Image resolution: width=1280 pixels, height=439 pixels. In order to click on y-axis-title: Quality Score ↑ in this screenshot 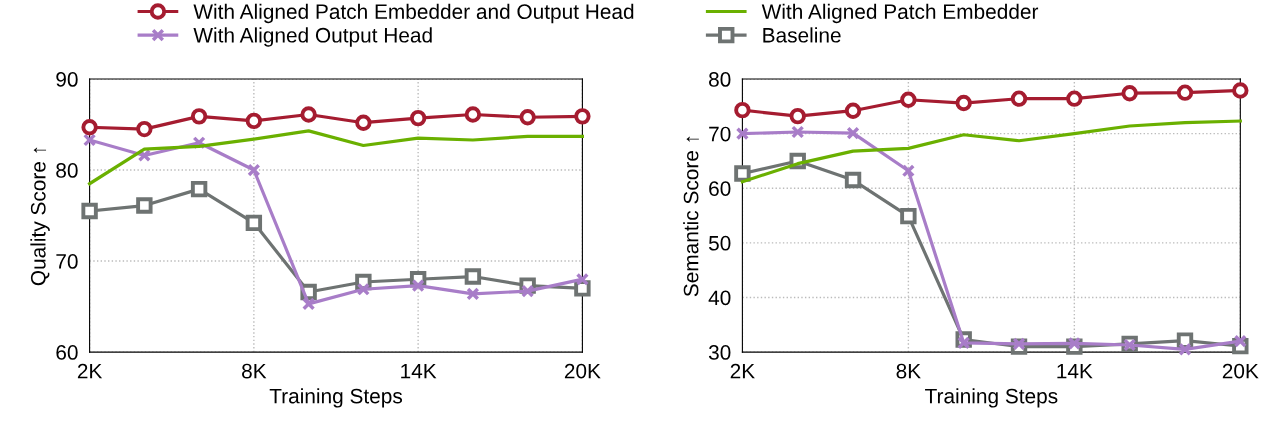, I will do `click(40, 216)`.